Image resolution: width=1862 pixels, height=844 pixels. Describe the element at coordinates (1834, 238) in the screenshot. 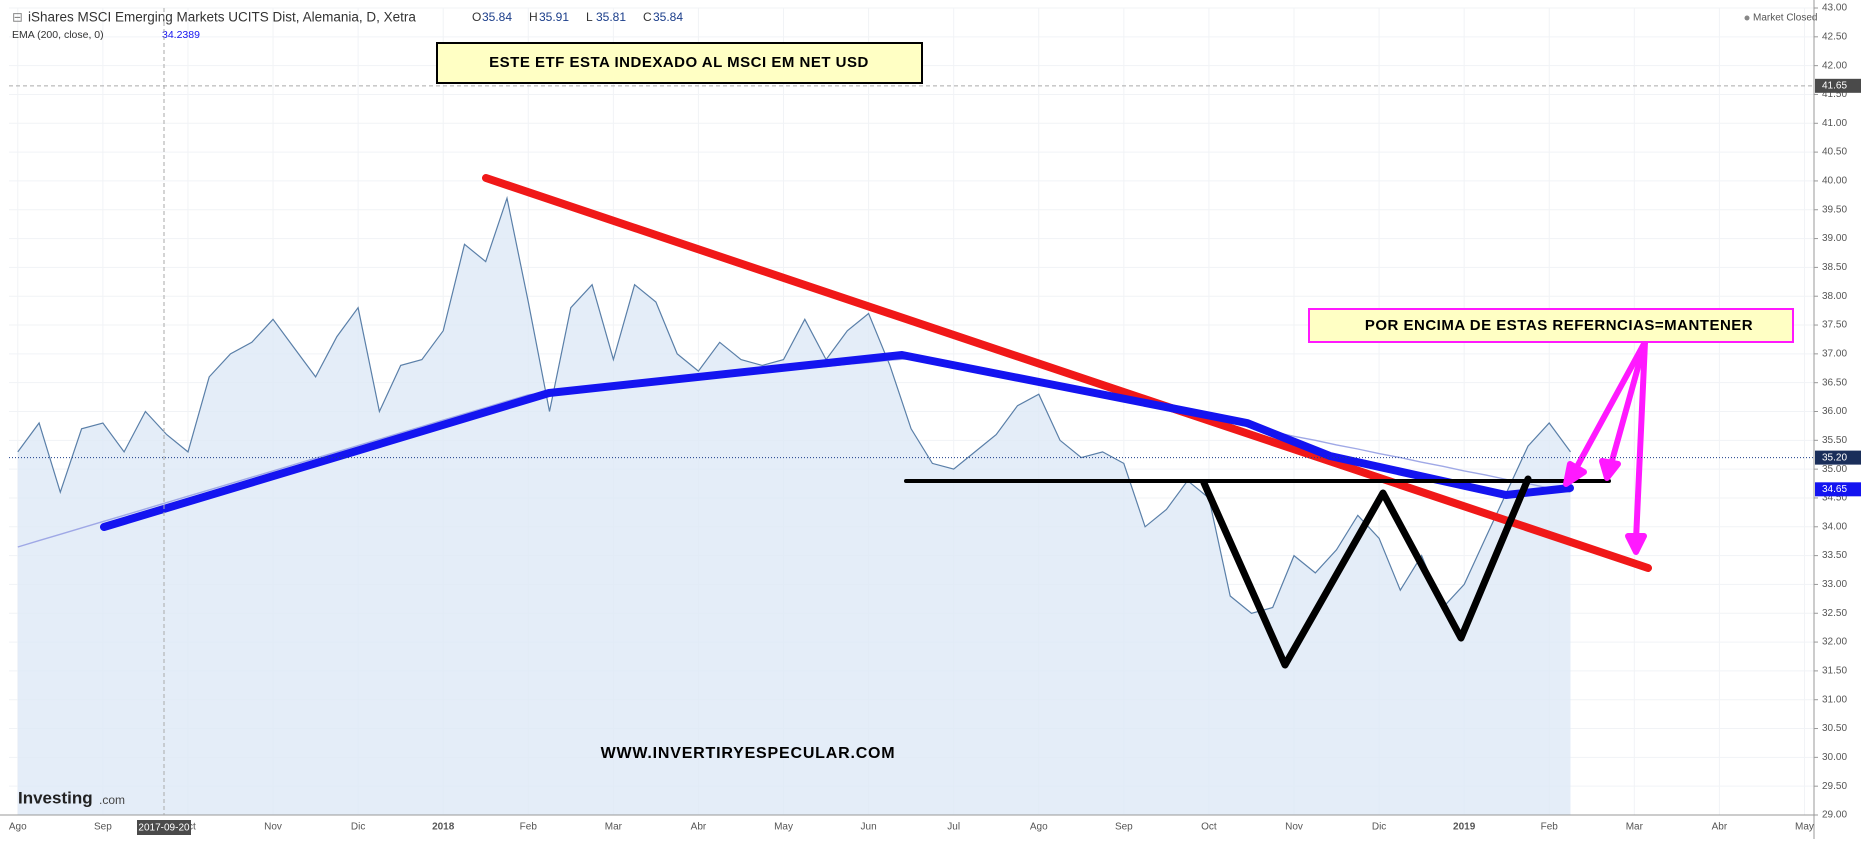

I see `y-tick-label: 39.00` at that location.